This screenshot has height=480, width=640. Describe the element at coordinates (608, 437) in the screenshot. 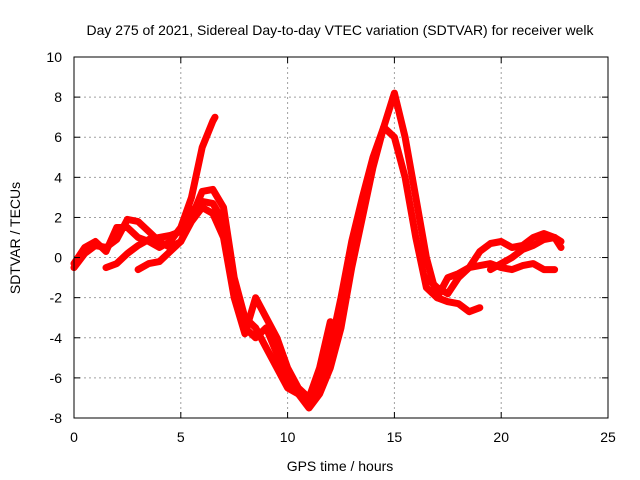

I see `x-tick-label: 25` at that location.